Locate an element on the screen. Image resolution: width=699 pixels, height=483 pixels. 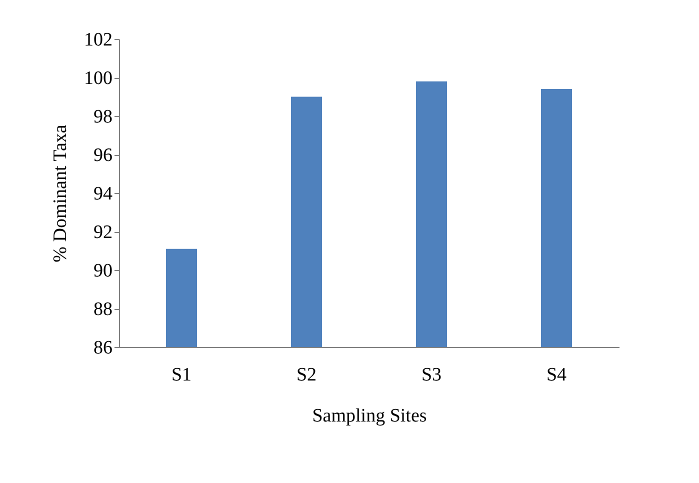
y-tick-label: 102 is located at coordinates (98, 40).